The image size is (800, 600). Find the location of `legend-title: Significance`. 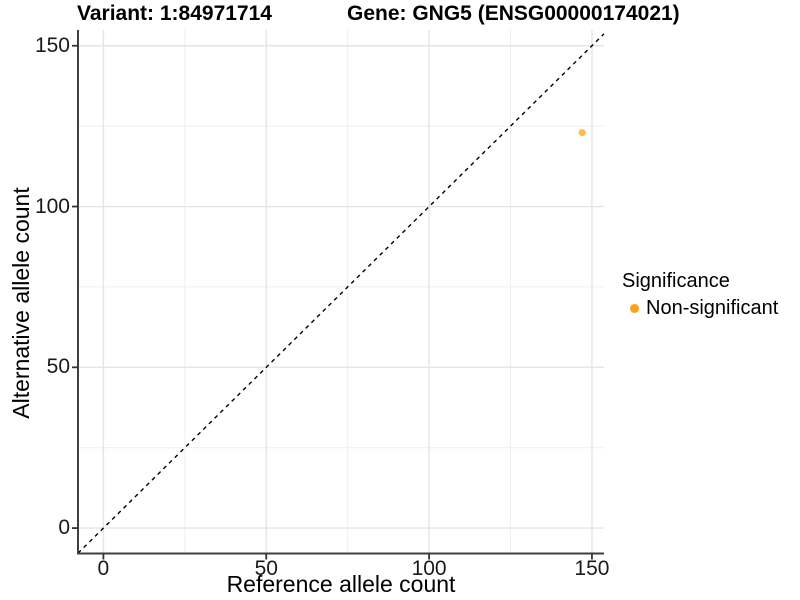

legend-title: Significance is located at coordinates (676, 281).